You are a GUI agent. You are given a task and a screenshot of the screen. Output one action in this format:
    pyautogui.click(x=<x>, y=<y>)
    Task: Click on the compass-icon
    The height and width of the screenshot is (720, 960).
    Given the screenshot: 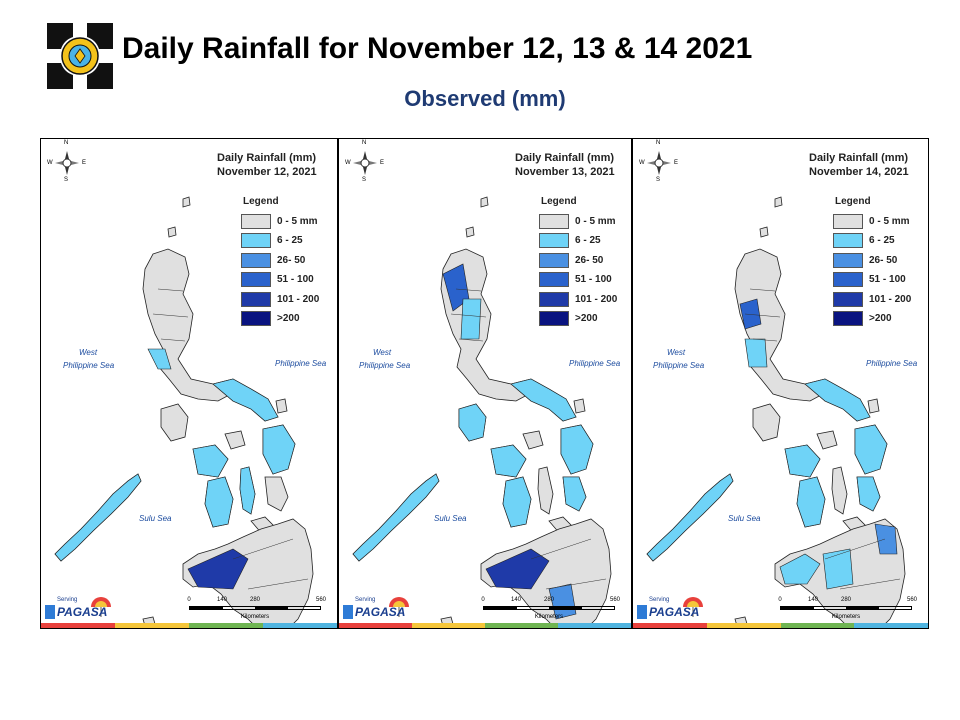 What is the action you would take?
    pyautogui.click(x=659, y=163)
    